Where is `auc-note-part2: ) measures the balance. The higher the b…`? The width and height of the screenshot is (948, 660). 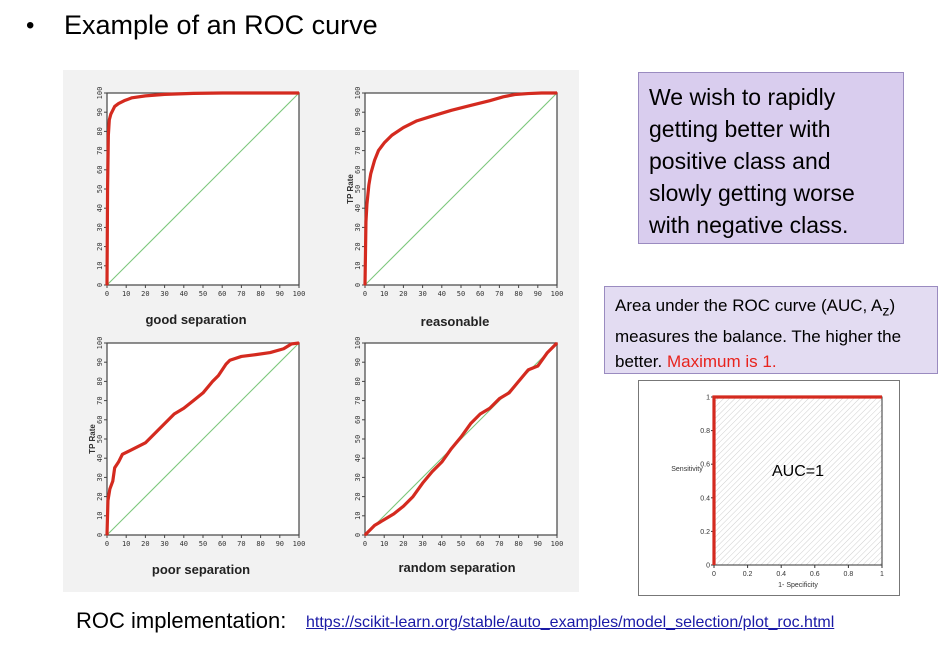 auc-note-part2: ) measures the balance. The higher the b… is located at coordinates (758, 334).